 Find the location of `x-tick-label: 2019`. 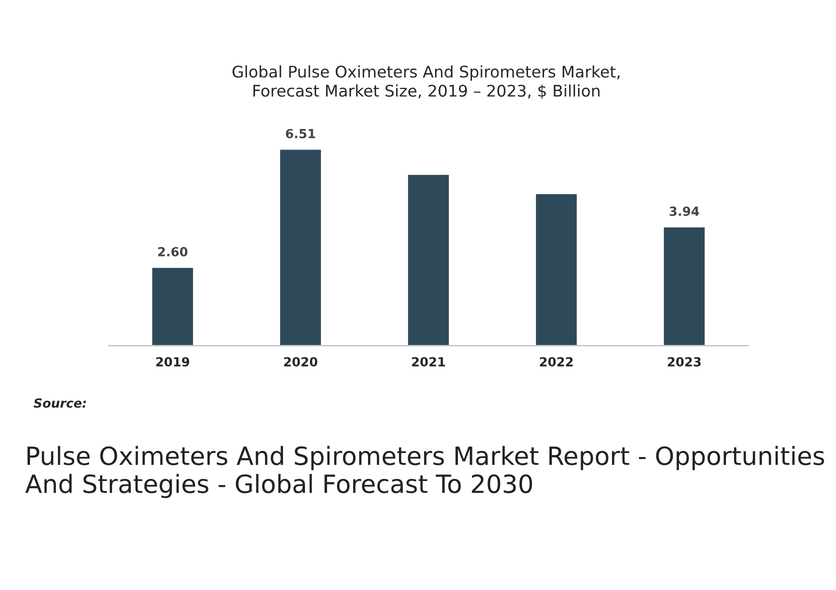

x-tick-label: 2019 is located at coordinates (173, 362).